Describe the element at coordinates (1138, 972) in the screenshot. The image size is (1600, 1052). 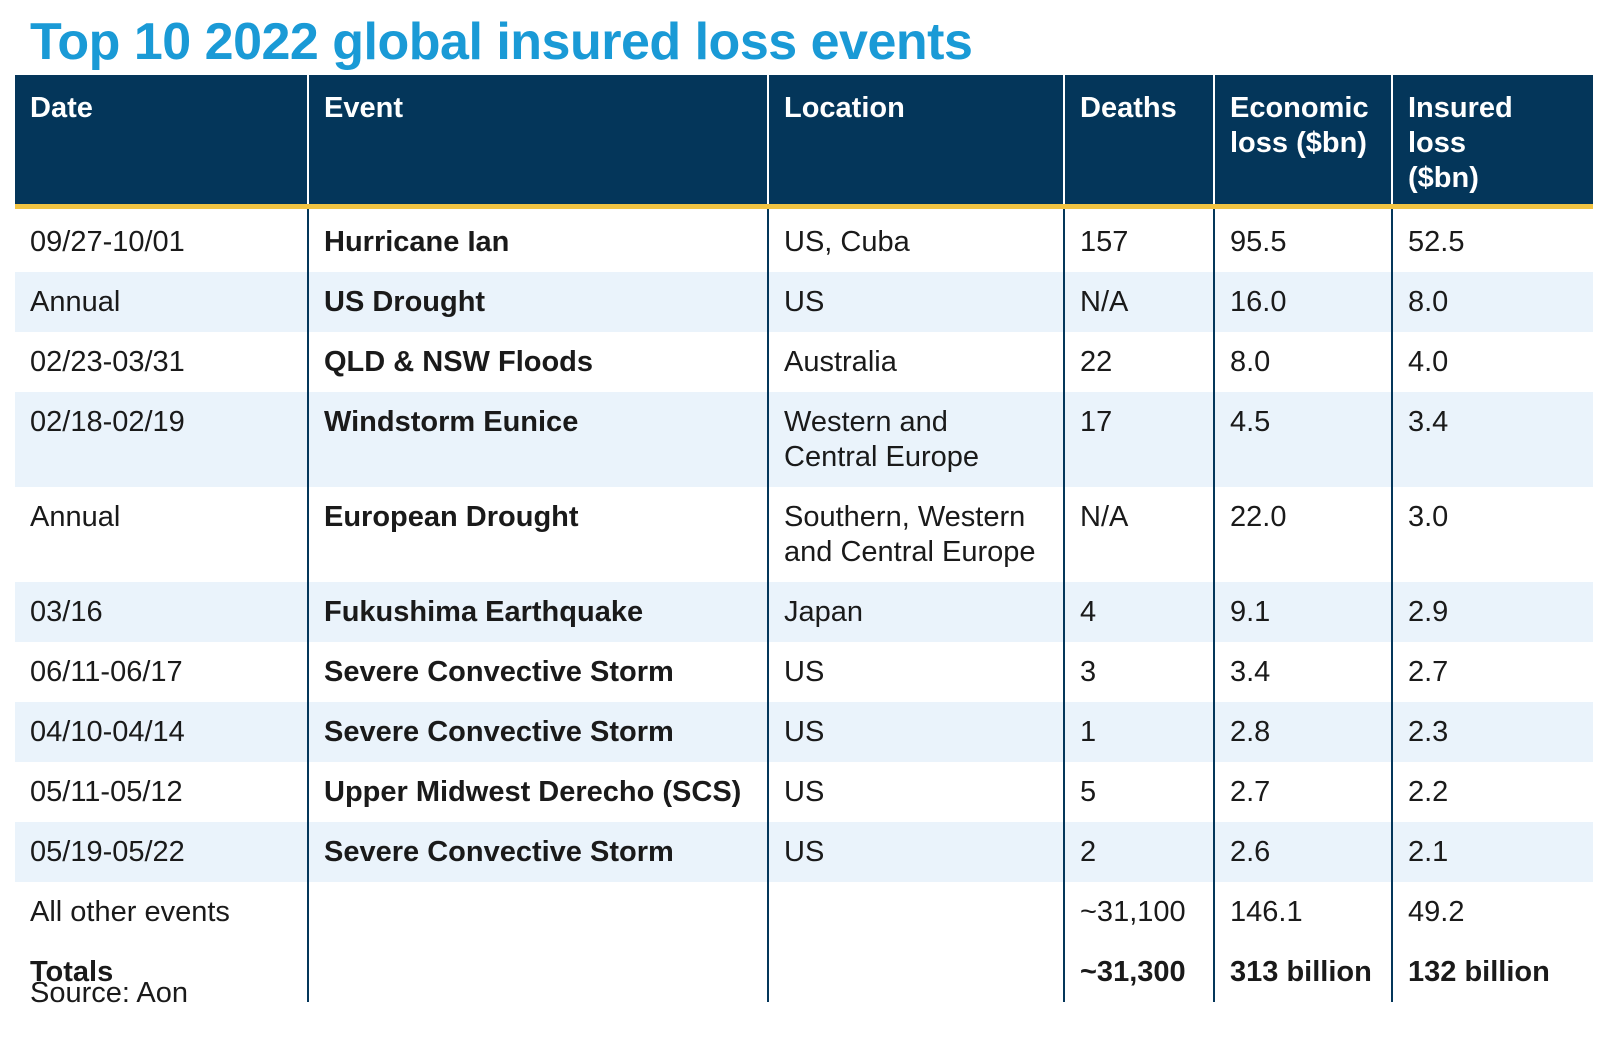
I see `deaths-cell: ~31,300` at that location.